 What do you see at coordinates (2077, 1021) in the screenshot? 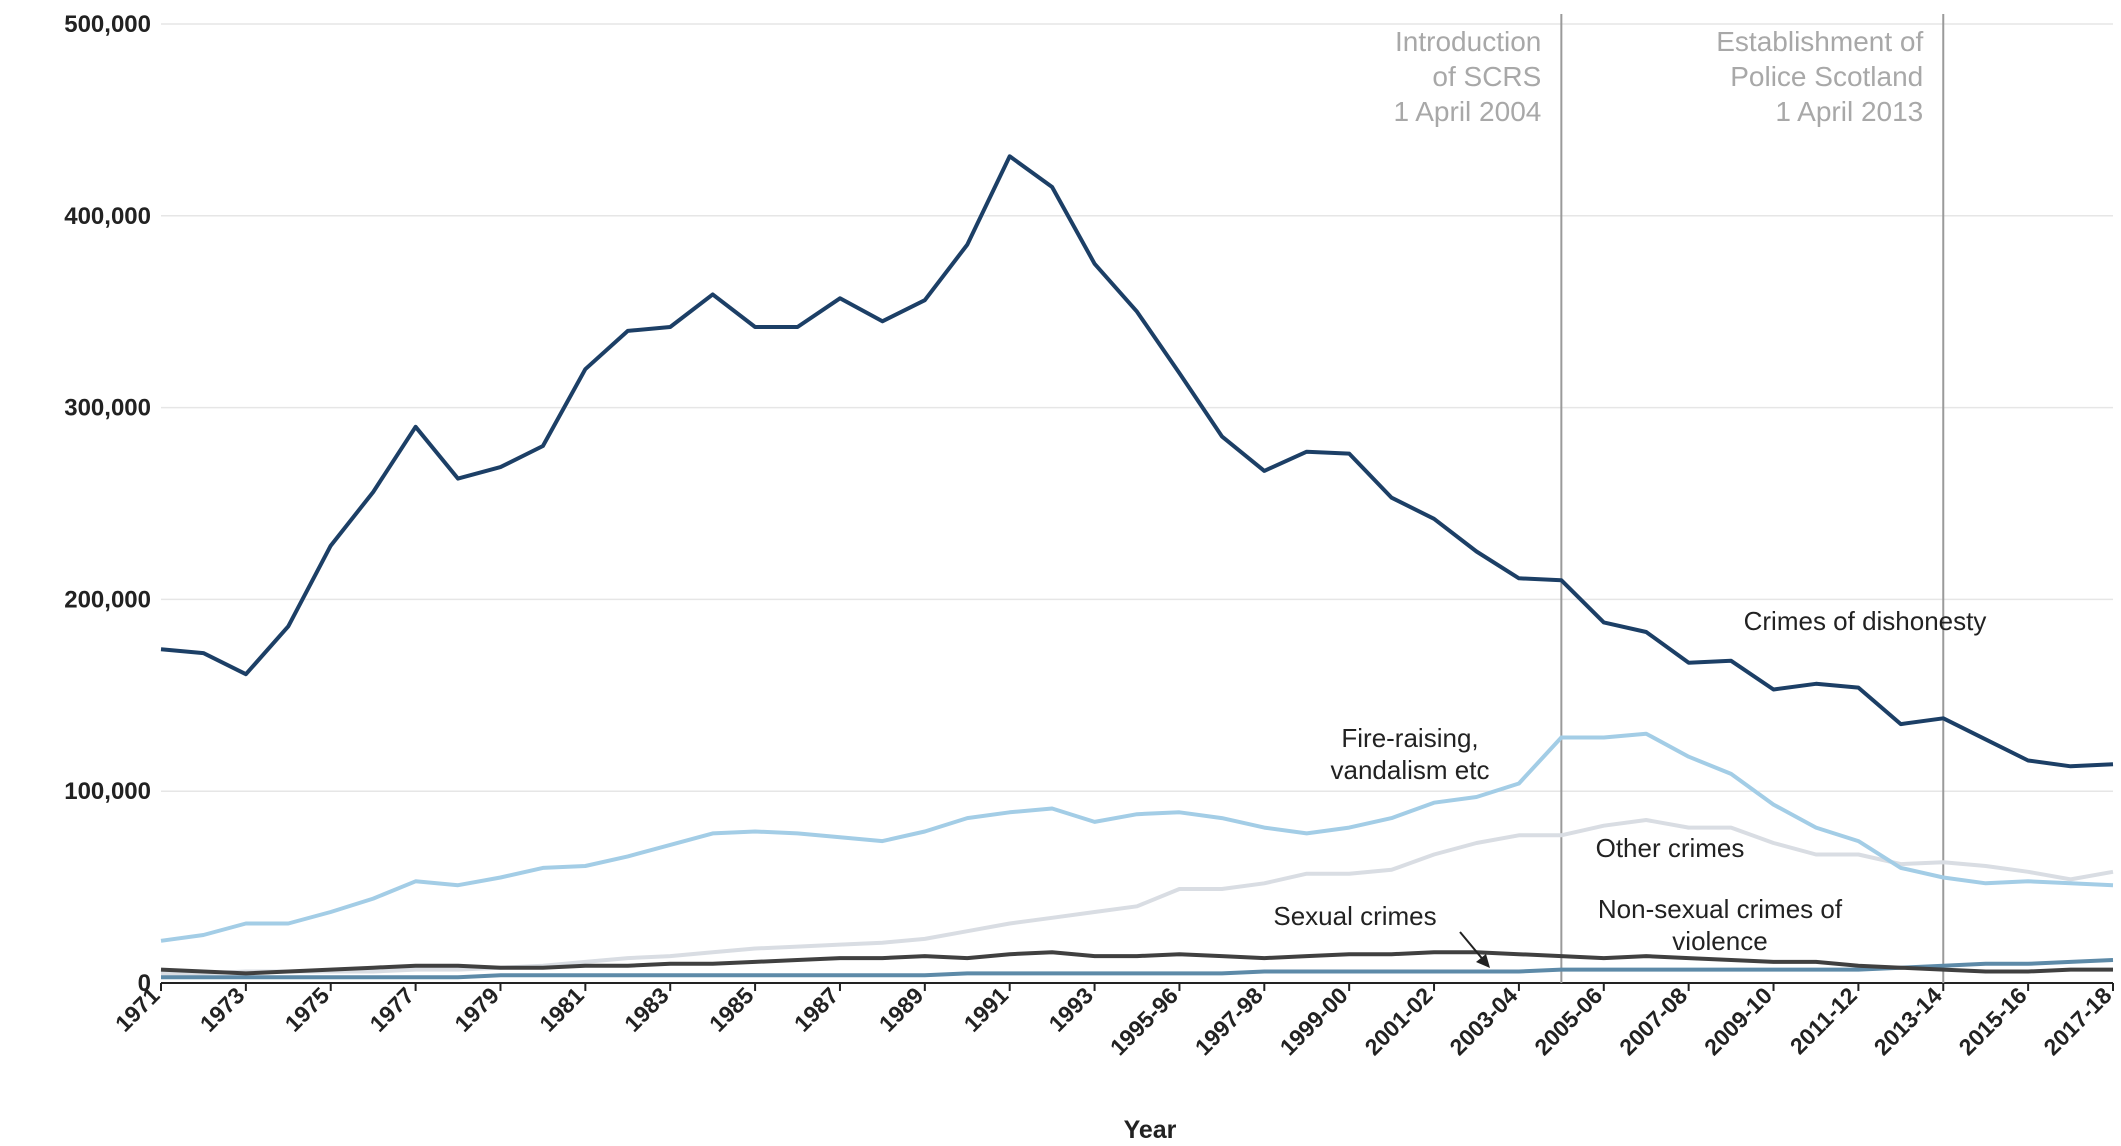
I see `x-tick-label: 2017-18` at bounding box center [2077, 1021].